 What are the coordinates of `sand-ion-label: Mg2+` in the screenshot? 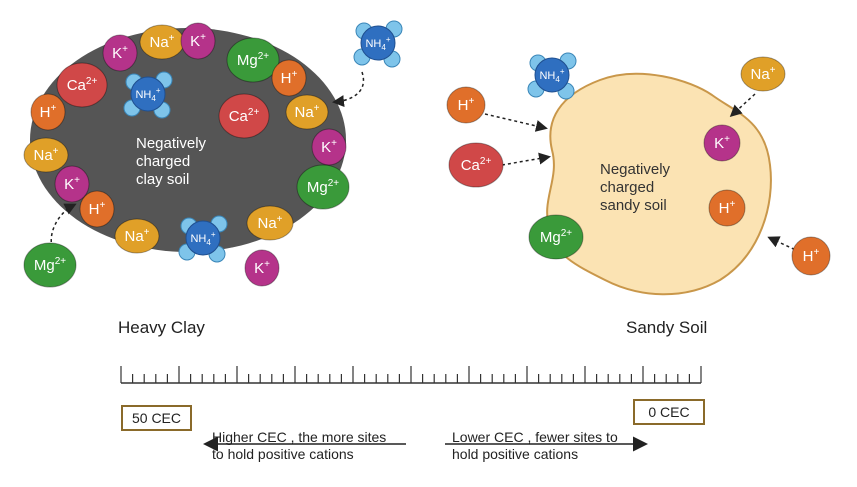 It's located at (556, 237).